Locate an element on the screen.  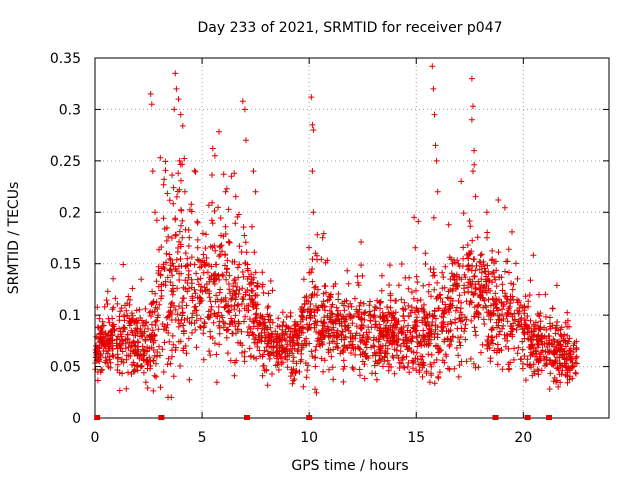
x-tick-label: 10 is located at coordinates (309, 438).